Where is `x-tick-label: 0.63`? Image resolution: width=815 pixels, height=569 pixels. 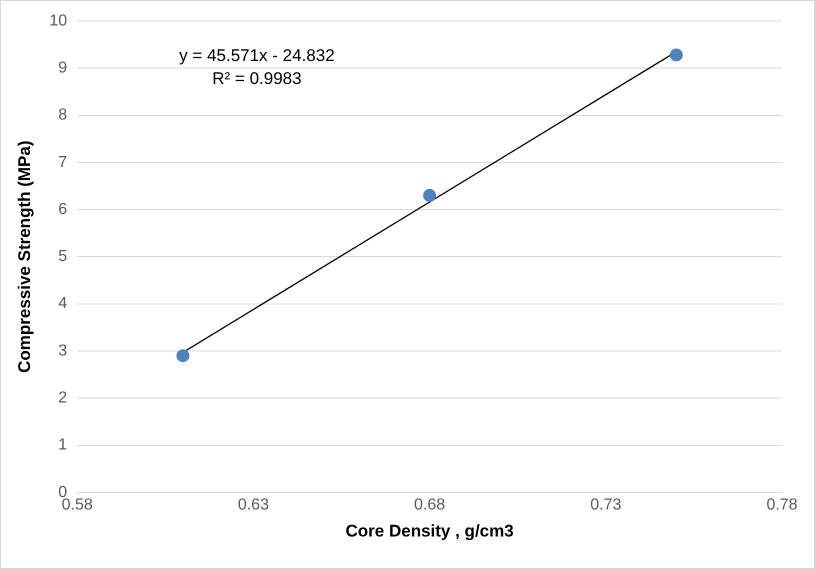
x-tick-label: 0.63 is located at coordinates (254, 505).